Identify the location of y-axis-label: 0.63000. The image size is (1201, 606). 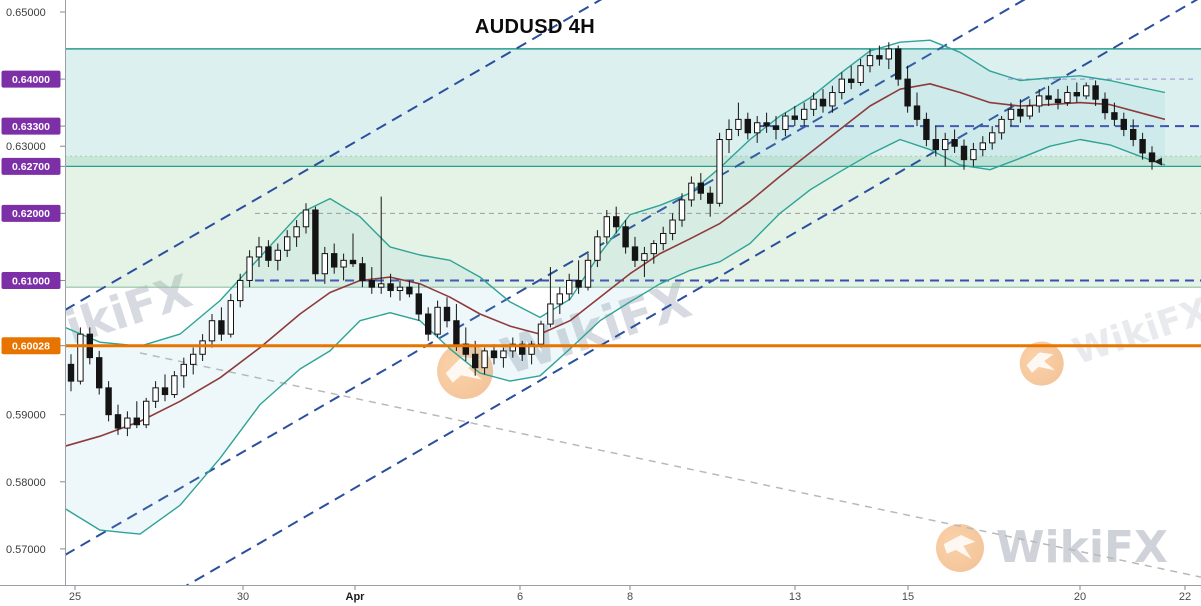
(26, 147).